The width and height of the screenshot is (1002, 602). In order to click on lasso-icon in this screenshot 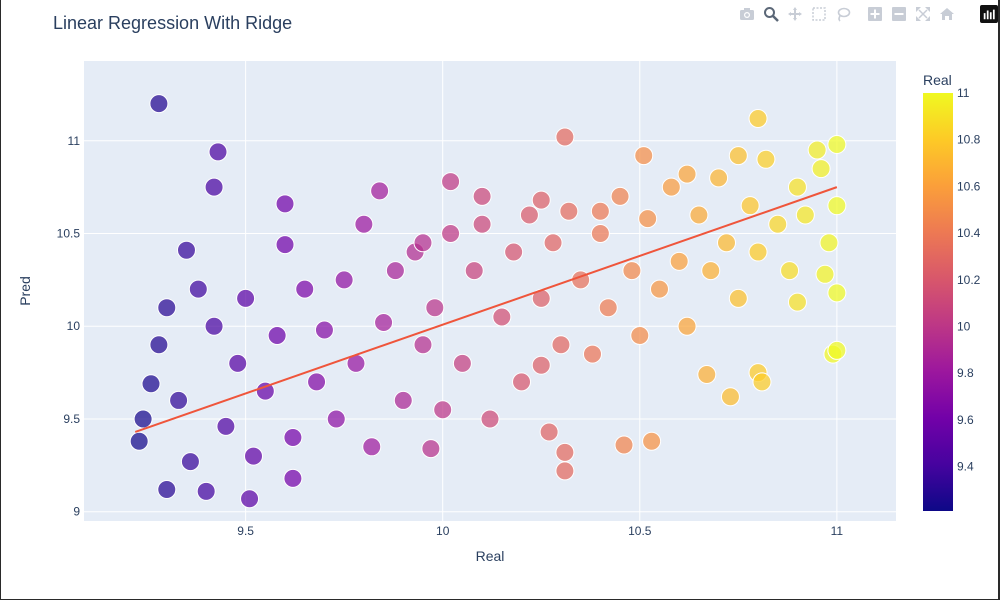, I will do `click(843, 14)`.